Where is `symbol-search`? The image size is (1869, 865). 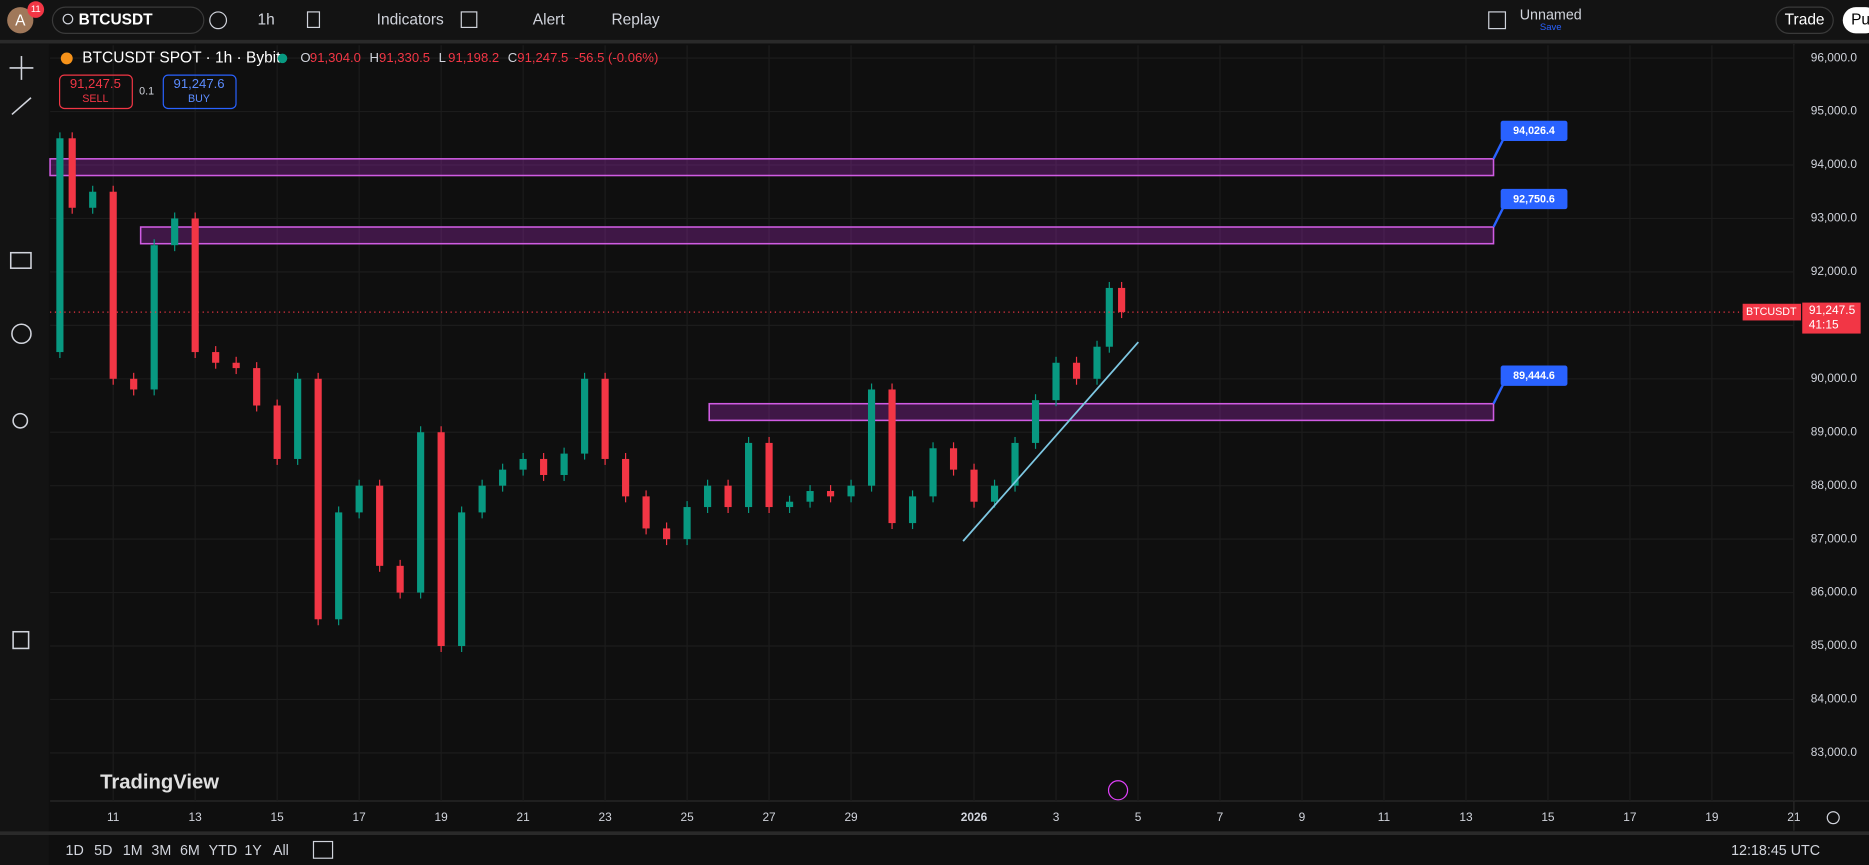
symbol-search is located at coordinates (128, 20).